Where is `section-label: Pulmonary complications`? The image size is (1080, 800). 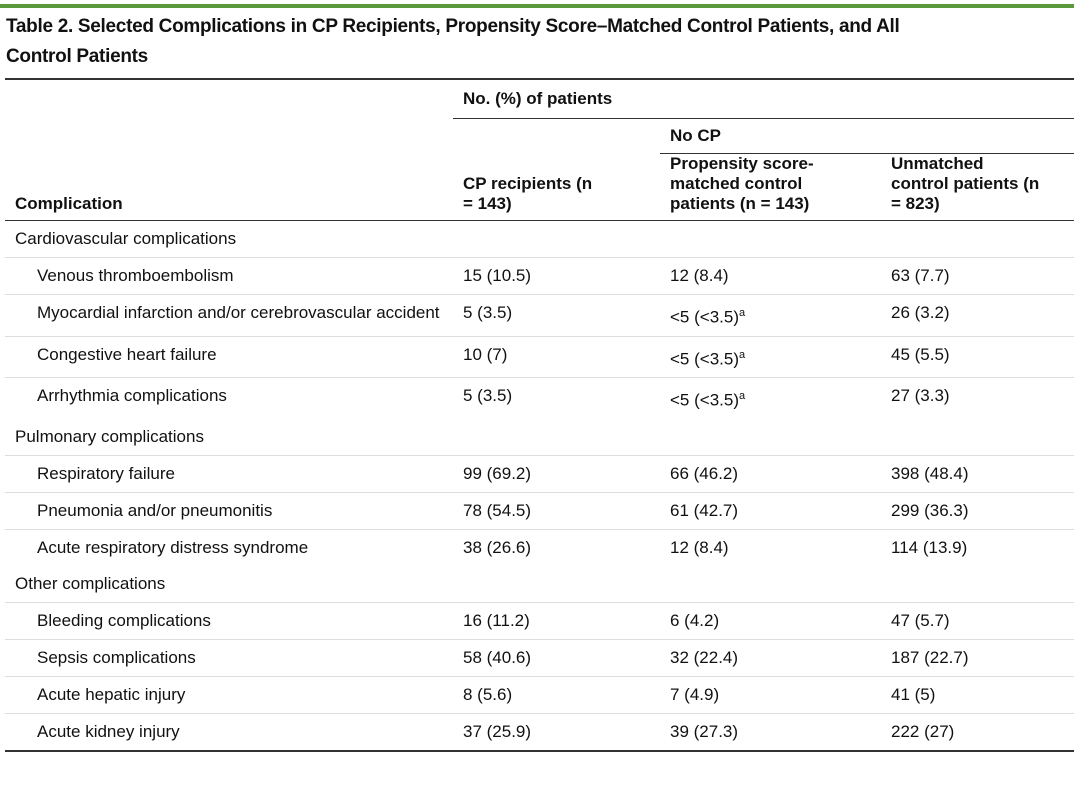
section-label: Pulmonary complications is located at coordinates (109, 436).